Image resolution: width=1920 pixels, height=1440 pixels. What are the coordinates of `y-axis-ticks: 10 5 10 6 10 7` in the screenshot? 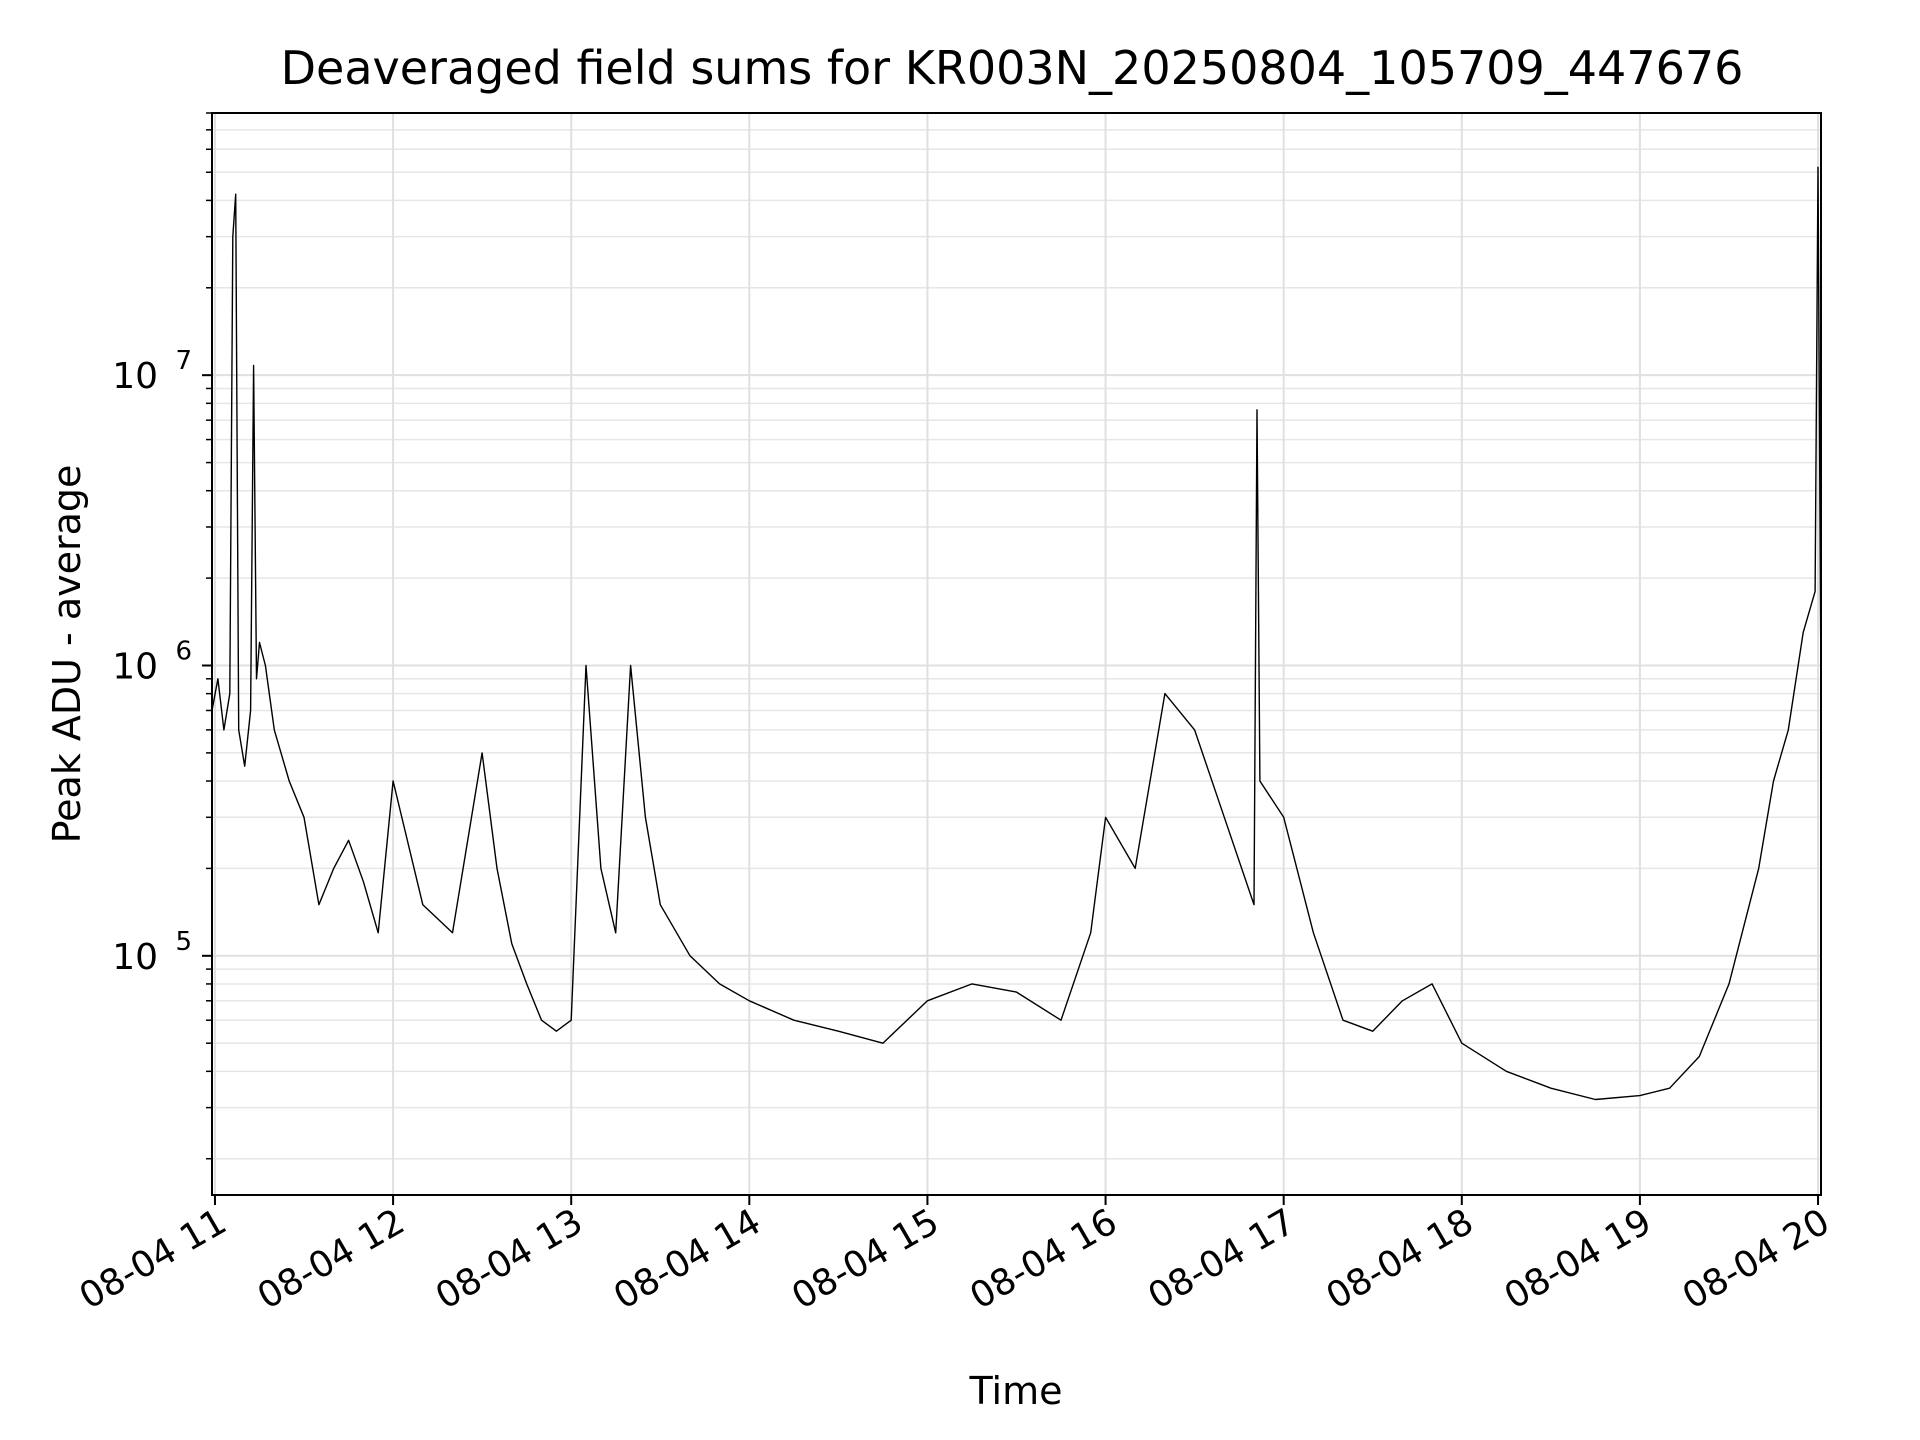 It's located at (162, 636).